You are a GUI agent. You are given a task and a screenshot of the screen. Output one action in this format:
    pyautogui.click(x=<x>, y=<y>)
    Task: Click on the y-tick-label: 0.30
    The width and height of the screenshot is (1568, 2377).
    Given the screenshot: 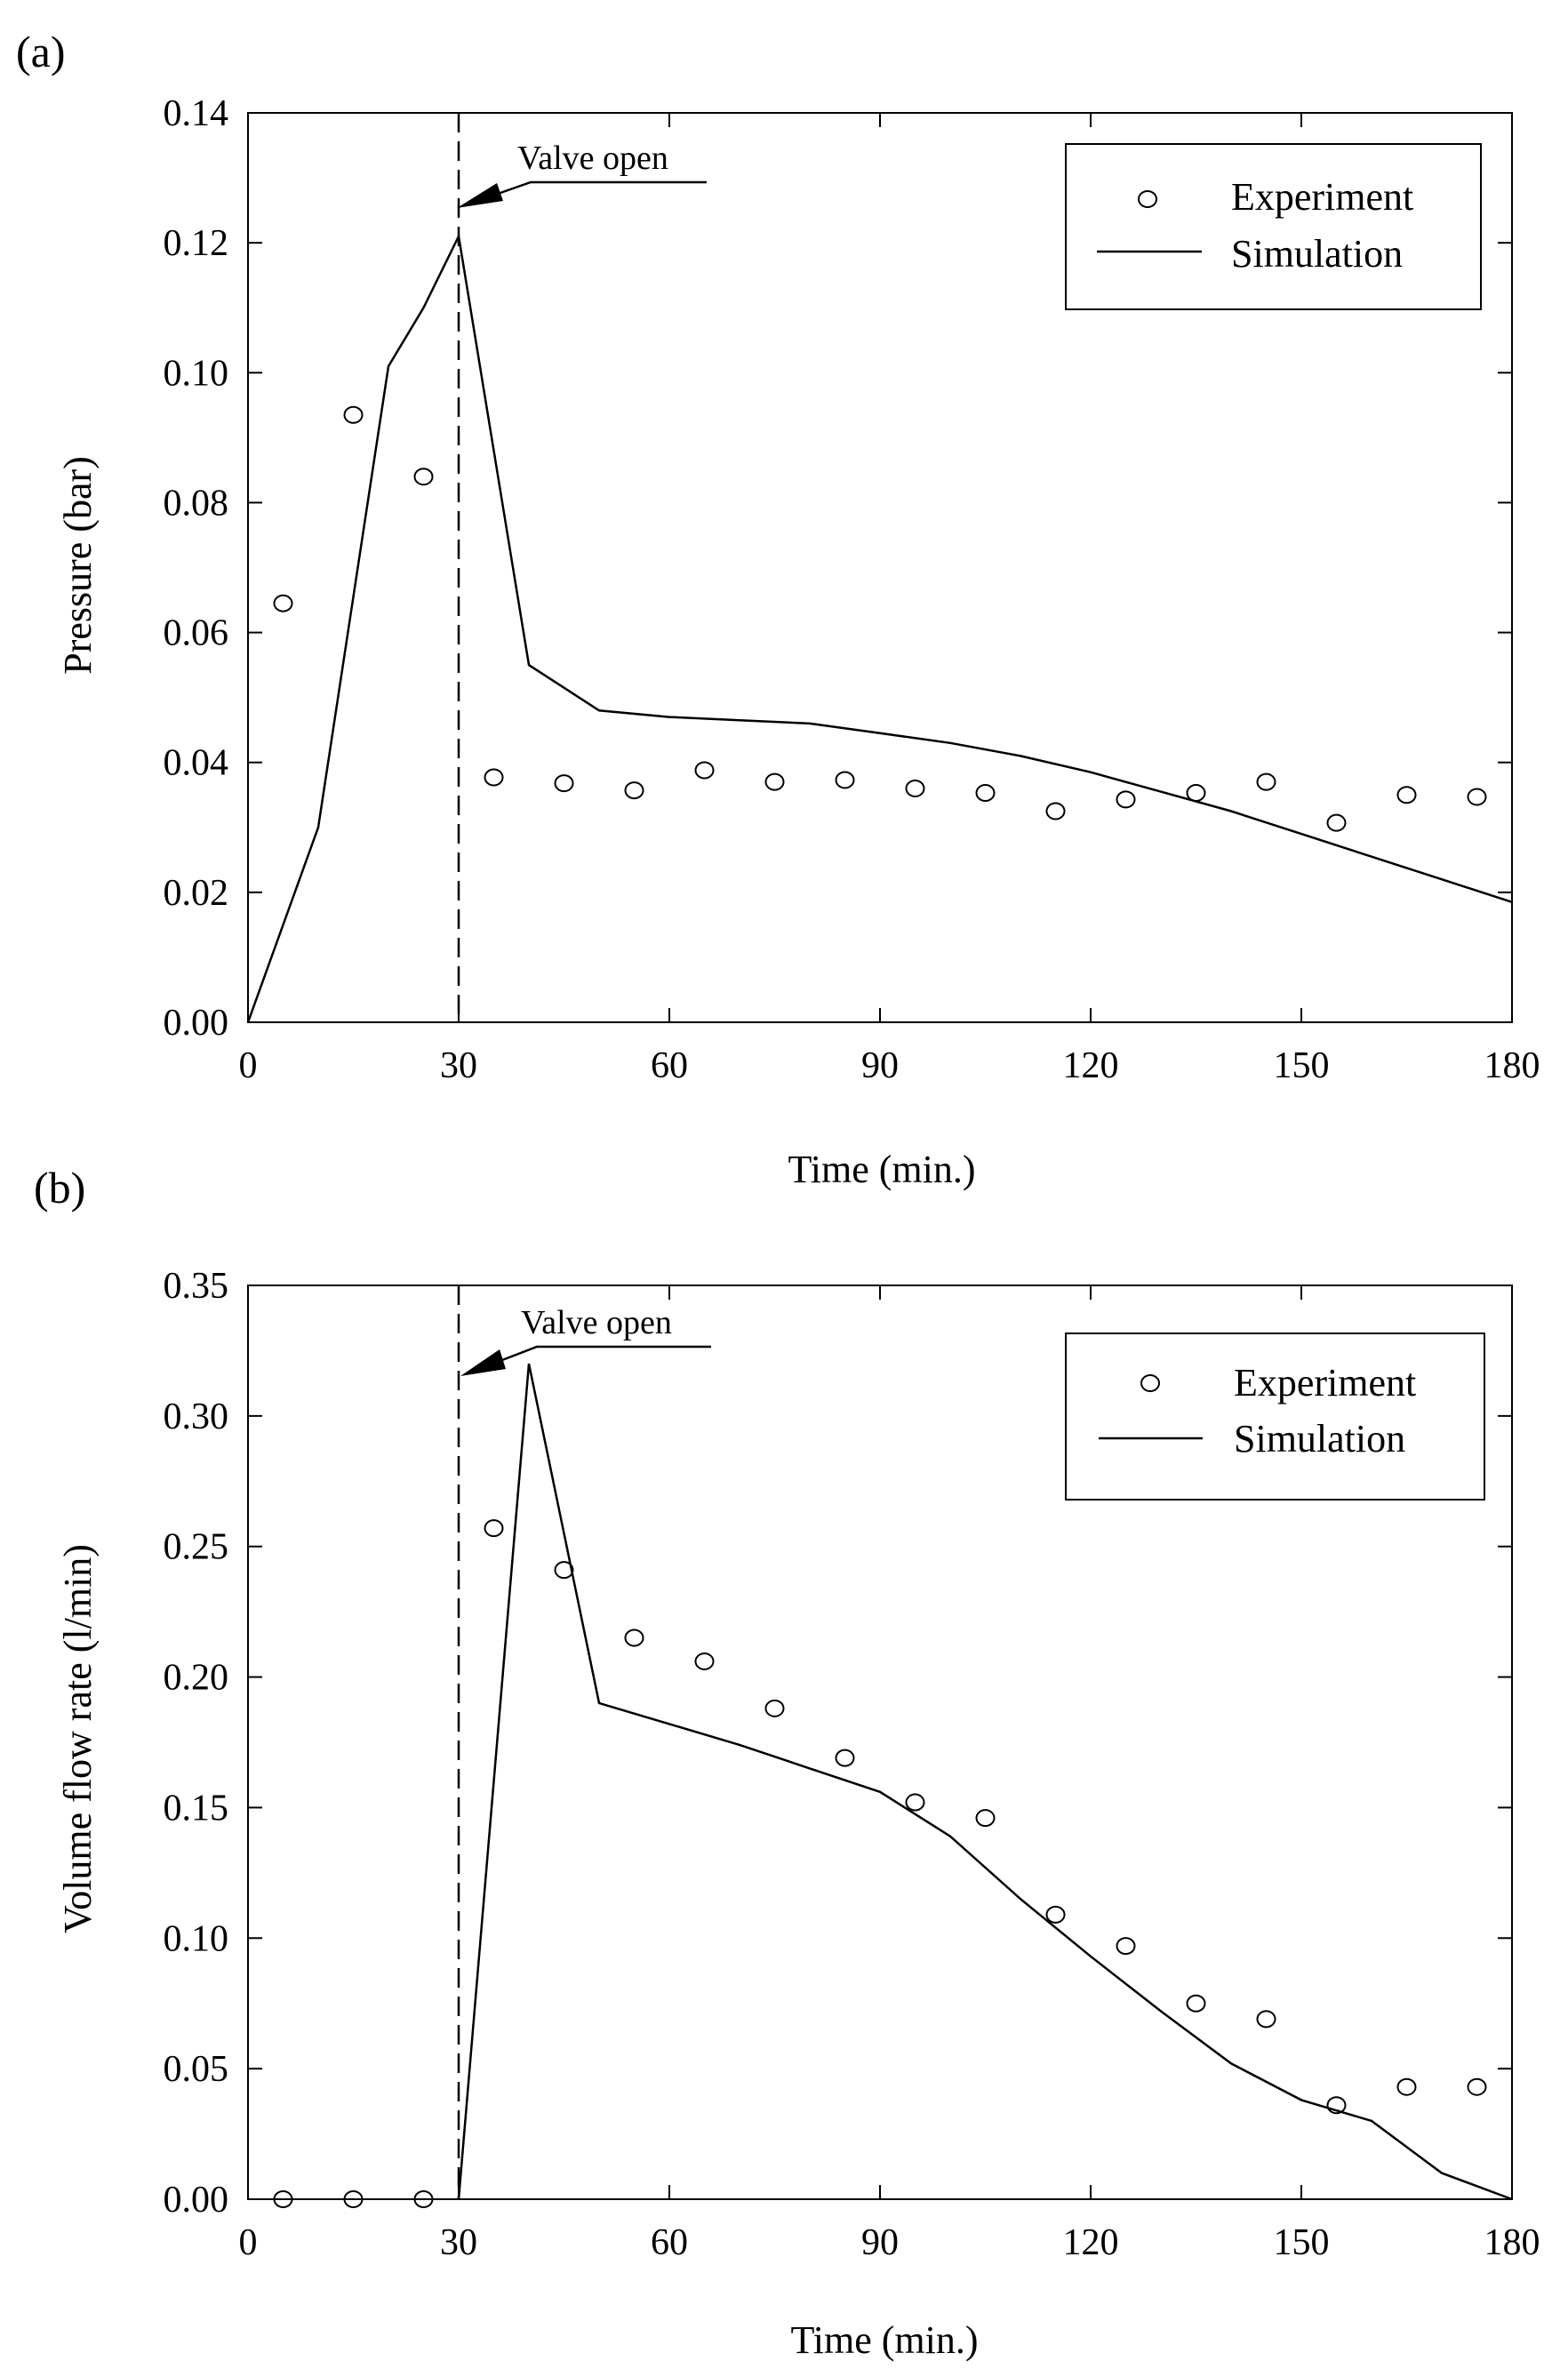 What is the action you would take?
    pyautogui.click(x=196, y=1417)
    